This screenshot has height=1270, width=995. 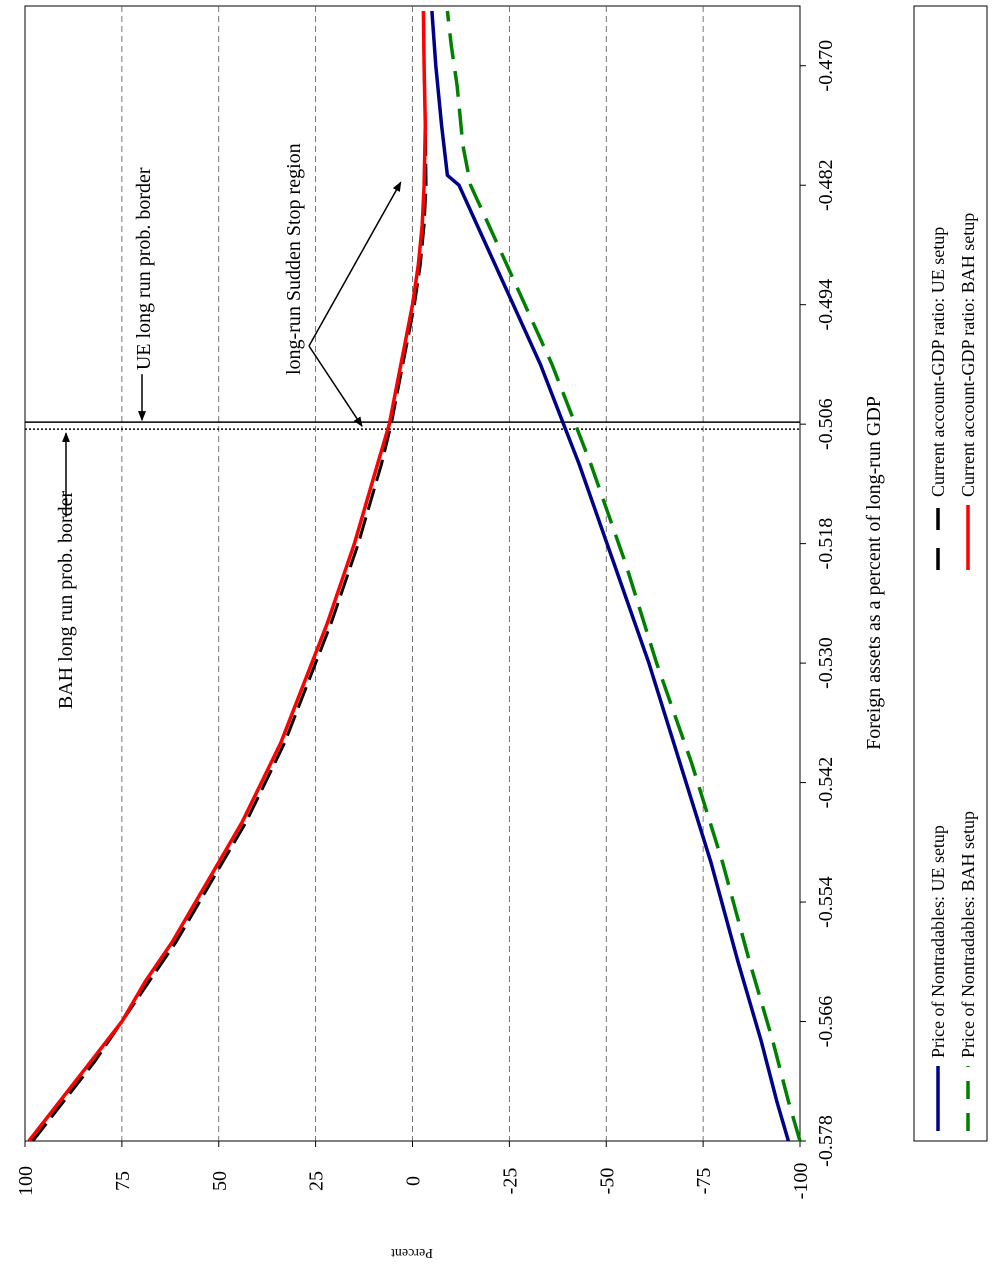 I want to click on legend-label: Current account-GDP ratio: UE setup, so click(x=938, y=362).